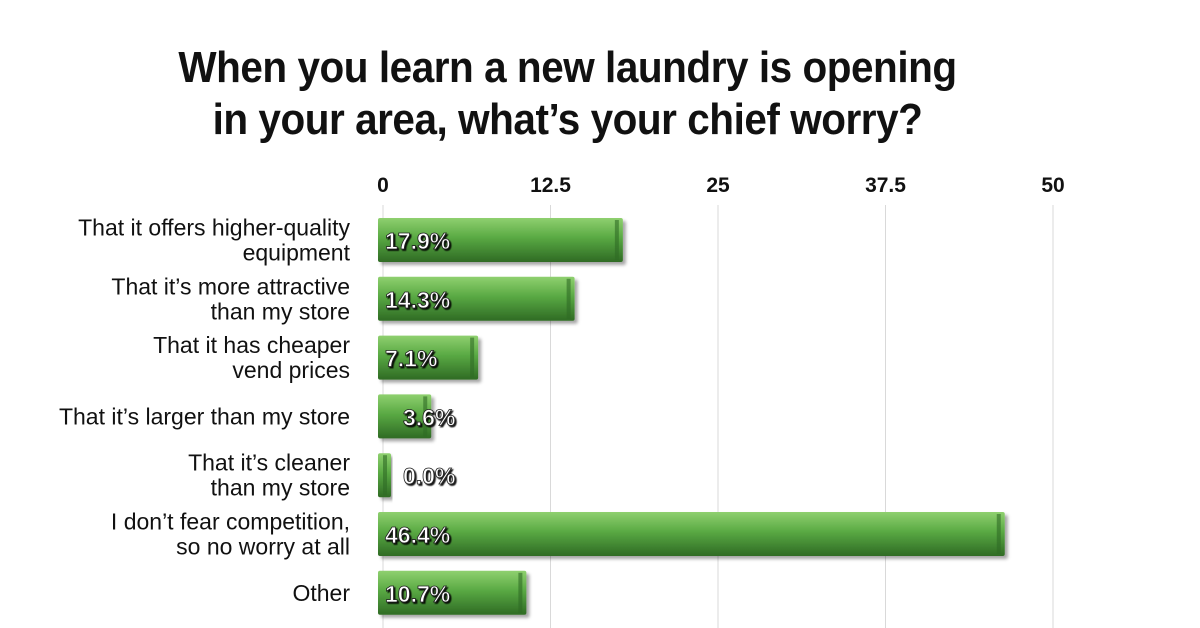 The height and width of the screenshot is (628, 1200). What do you see at coordinates (885, 185) in the screenshot?
I see `x-tick-label: 37.5` at bounding box center [885, 185].